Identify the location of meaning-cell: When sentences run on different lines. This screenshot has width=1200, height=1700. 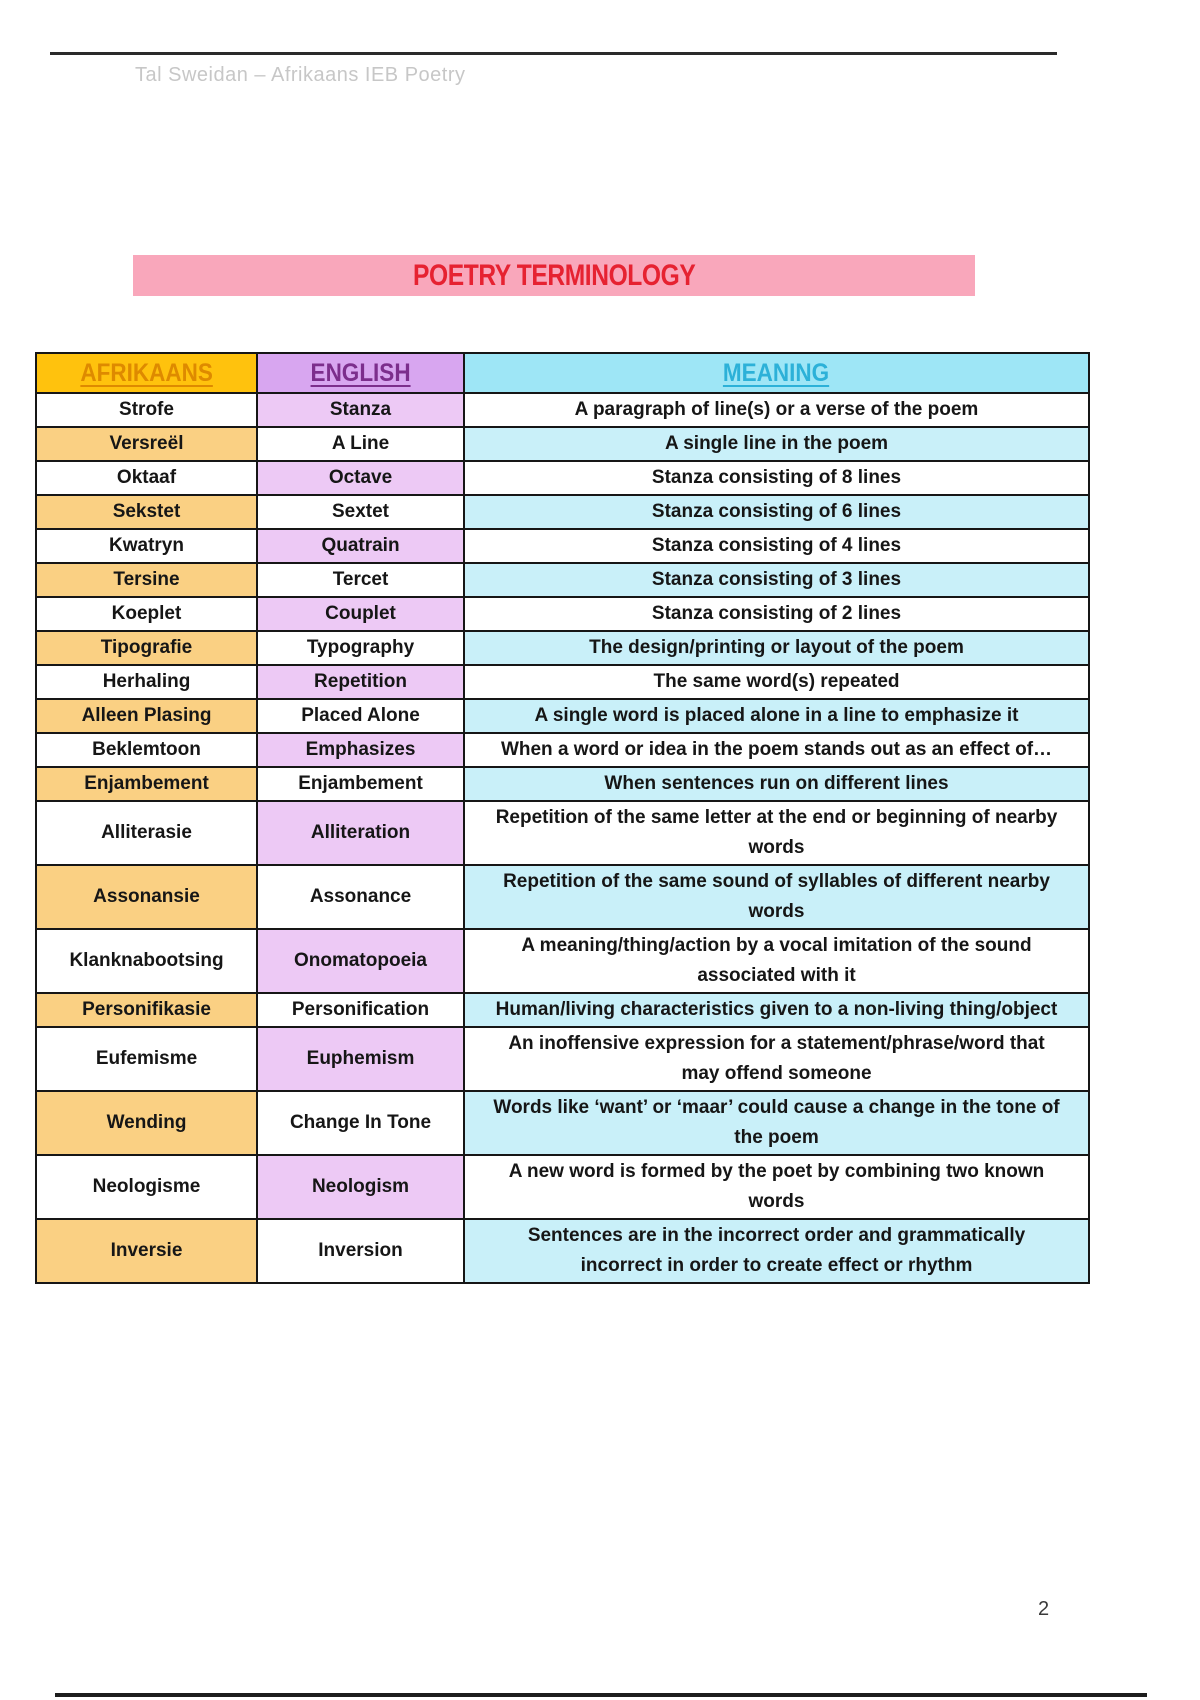
(776, 784).